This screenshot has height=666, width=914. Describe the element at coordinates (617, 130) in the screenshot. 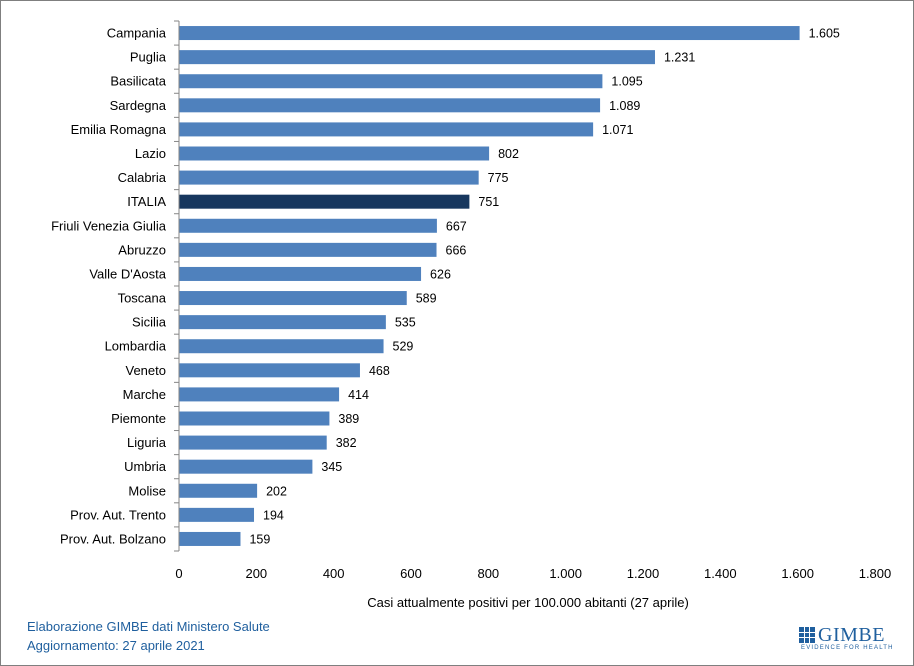

I see `value-label-emilia-romagna: 1.071` at that location.